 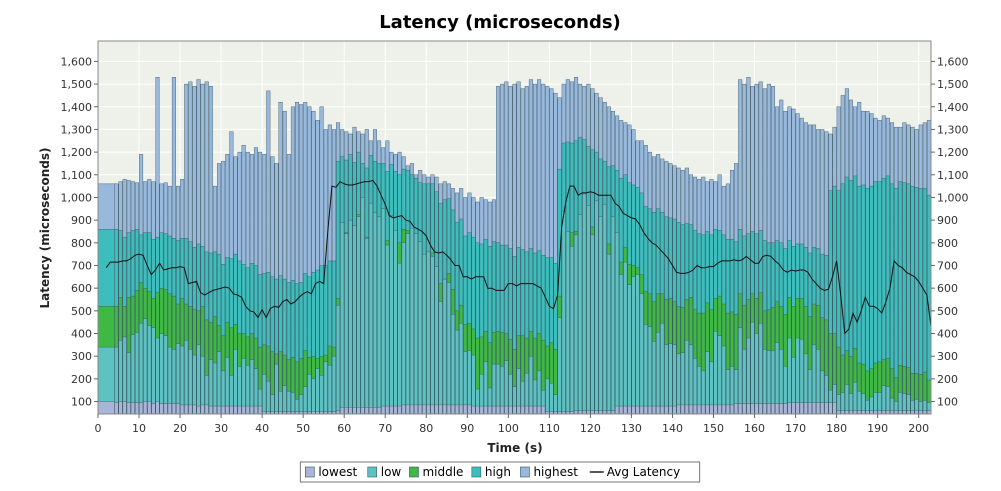 I want to click on legend-label: low, so click(x=391, y=472).